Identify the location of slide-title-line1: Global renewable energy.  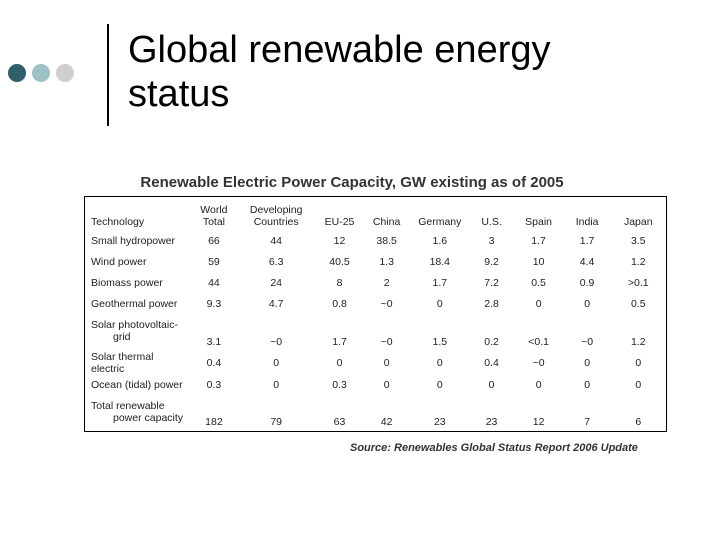
(339, 50).